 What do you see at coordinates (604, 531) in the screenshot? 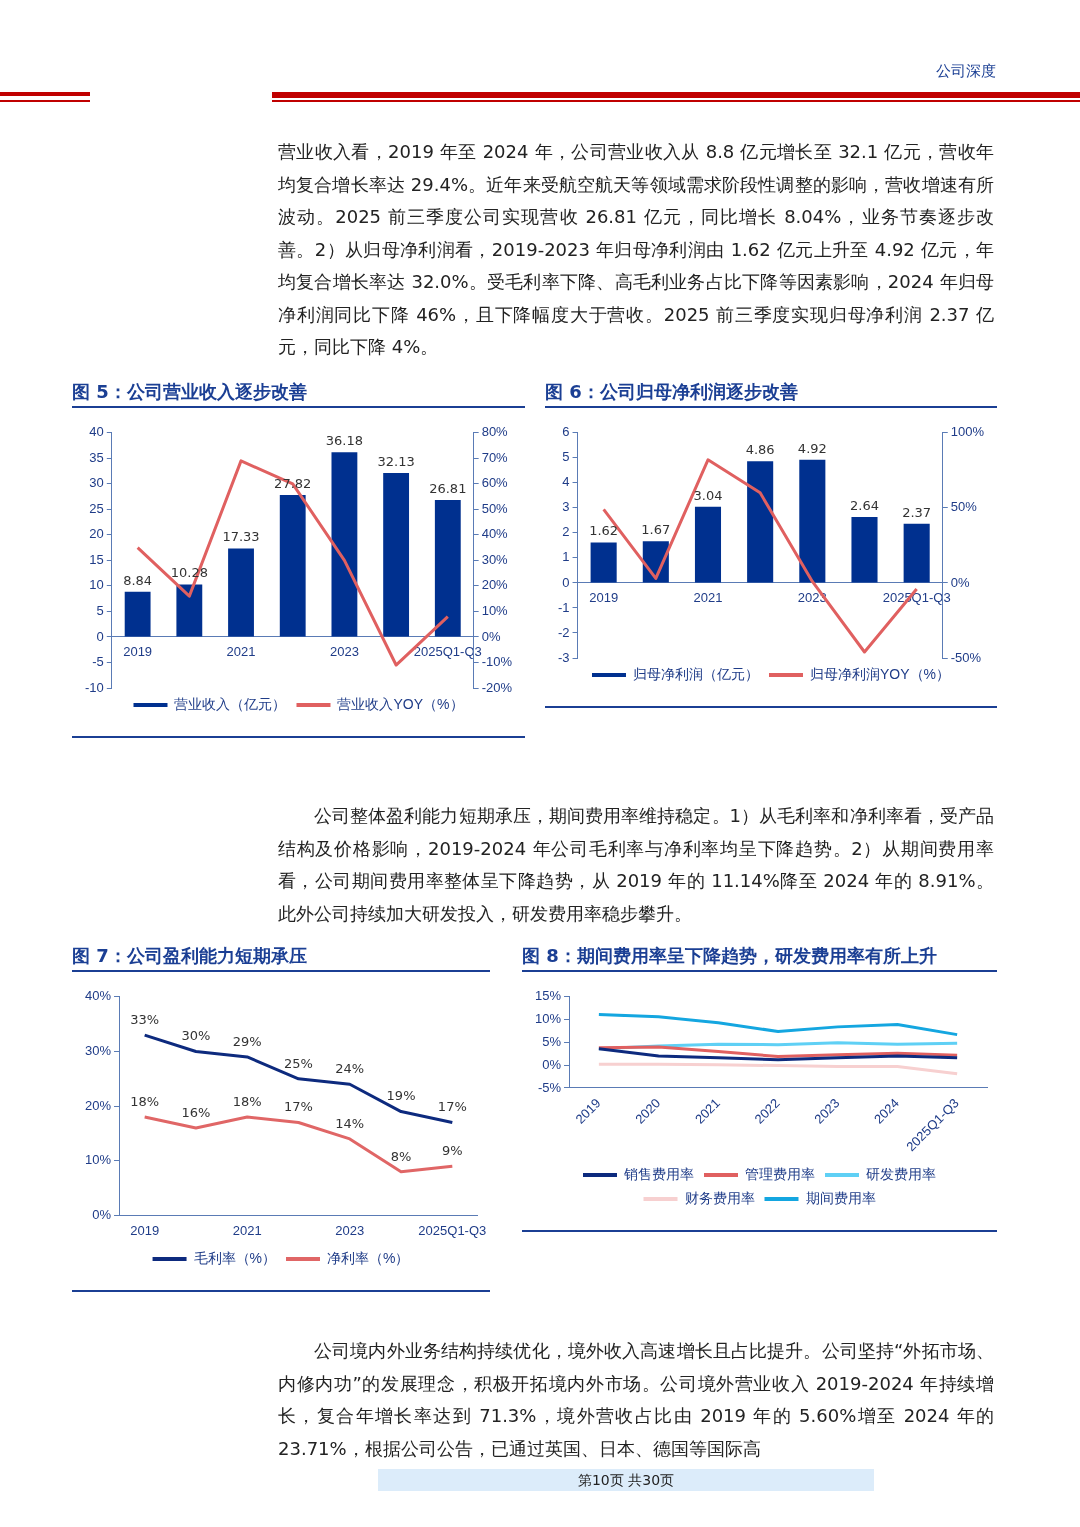
I see `data-label: 1.62` at bounding box center [604, 531].